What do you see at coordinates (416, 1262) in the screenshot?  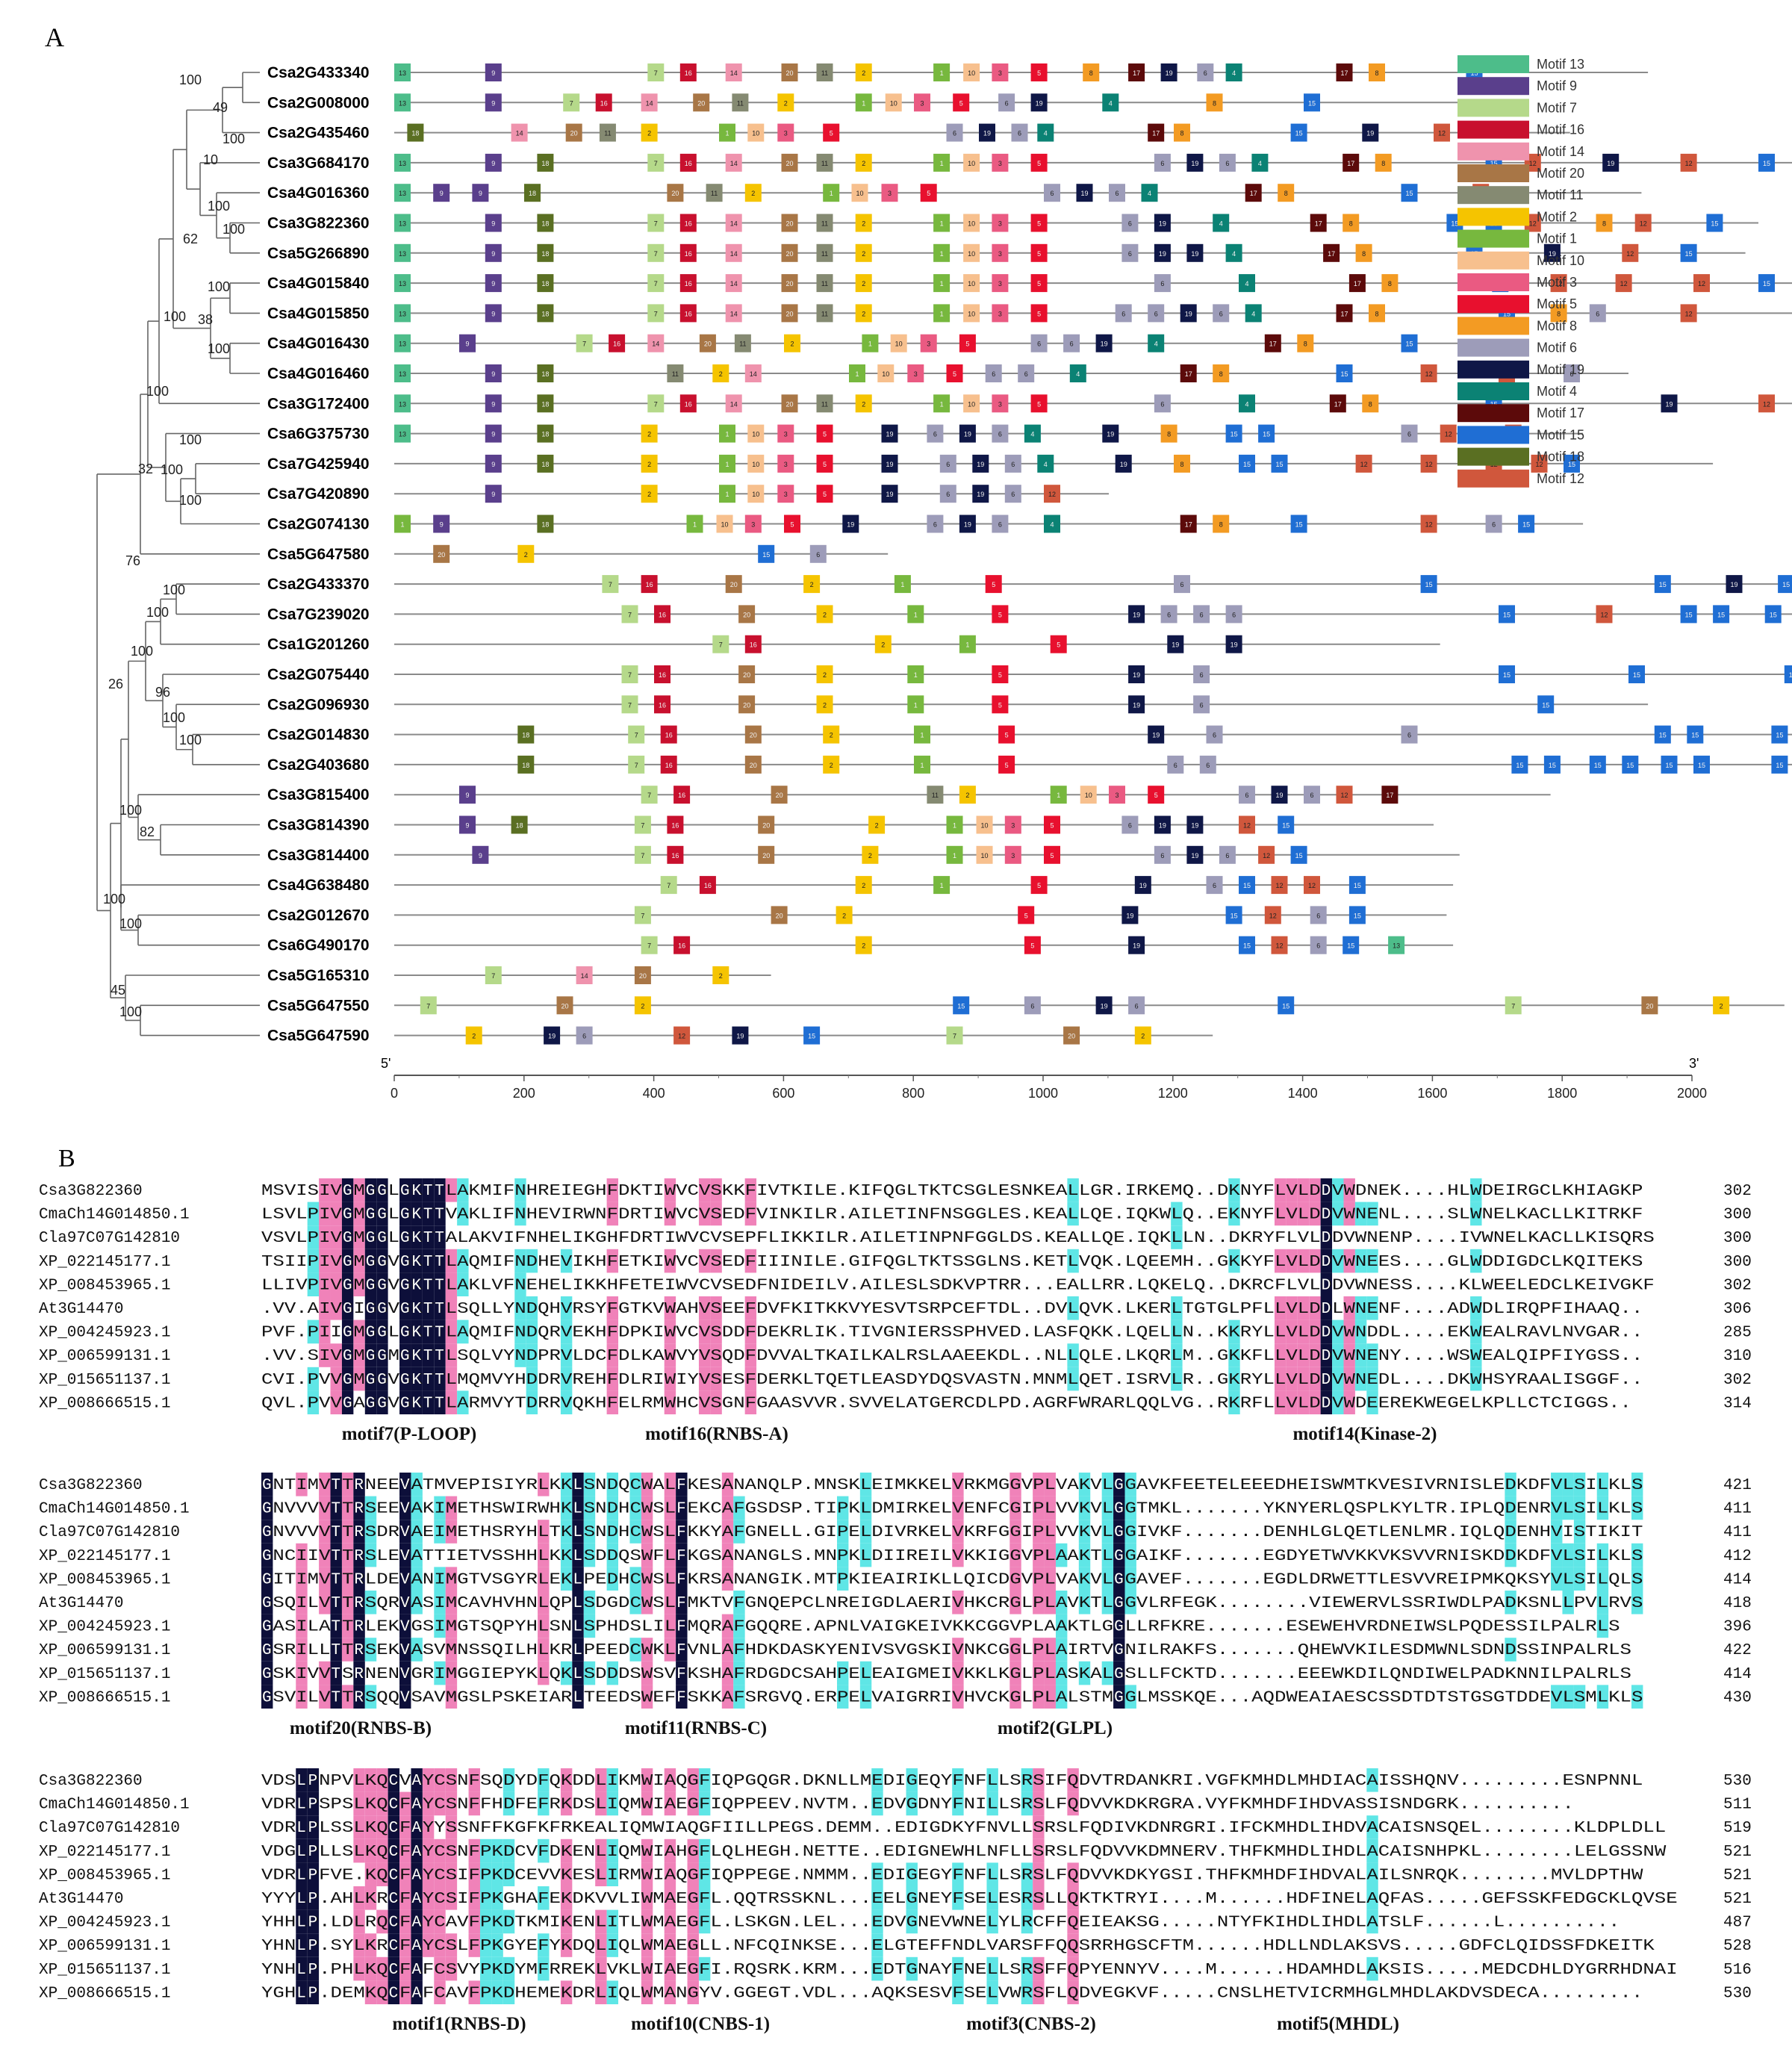 I see `conserved-residue: K` at bounding box center [416, 1262].